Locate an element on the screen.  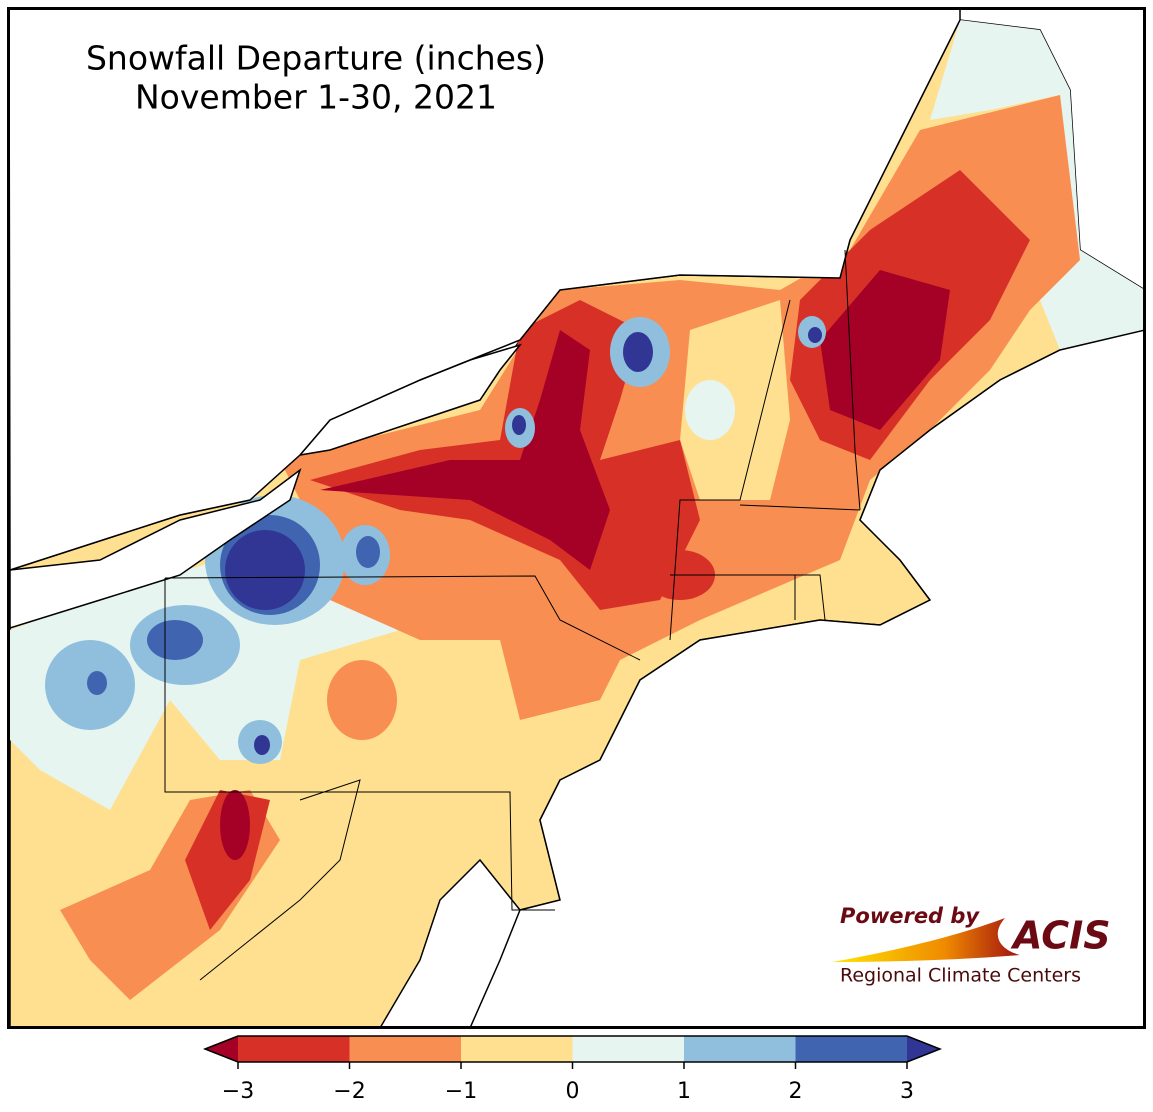
colorbar-tick-label: −2 is located at coordinates (349, 1091).